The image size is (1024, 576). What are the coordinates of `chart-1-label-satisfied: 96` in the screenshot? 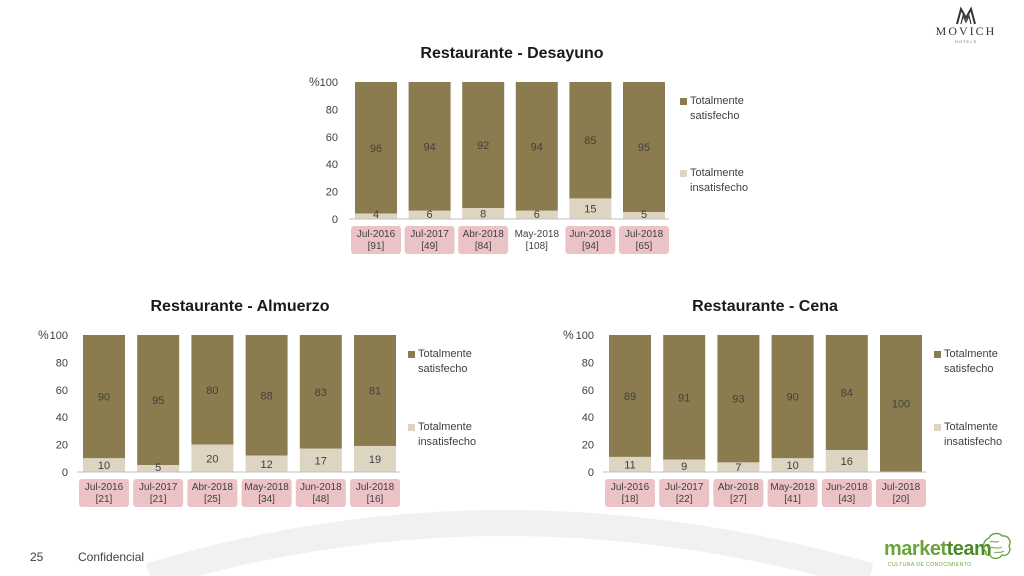 It's located at (376, 149).